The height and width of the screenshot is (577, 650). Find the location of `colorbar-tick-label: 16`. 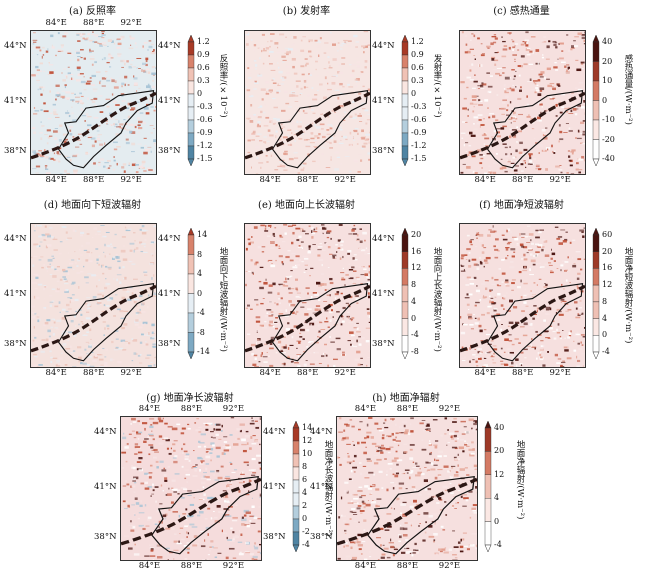

colorbar-tick-label: 16 is located at coordinates (416, 251).